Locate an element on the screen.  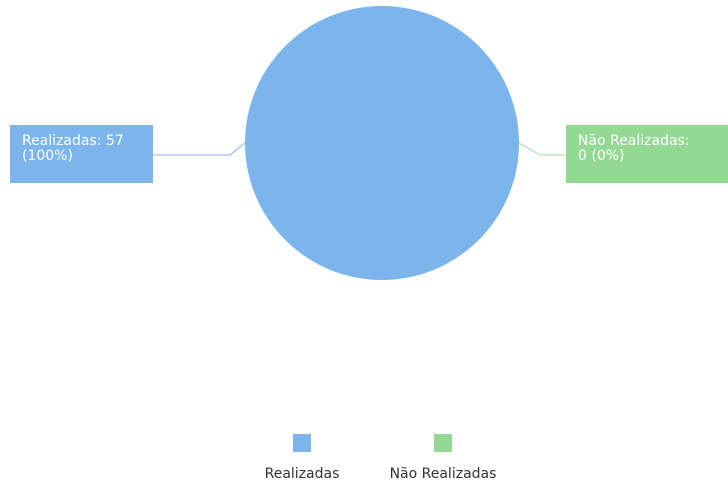
data-label: Não Realizadas: 0 (0%) is located at coordinates (647, 154).